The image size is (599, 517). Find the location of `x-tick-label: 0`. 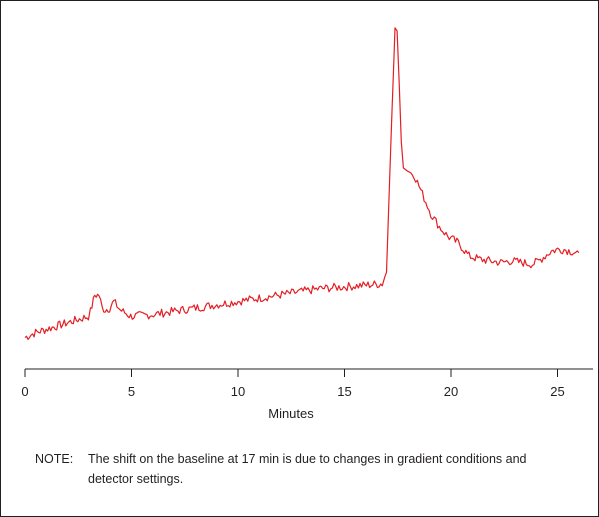

x-tick-label: 0 is located at coordinates (24, 391).